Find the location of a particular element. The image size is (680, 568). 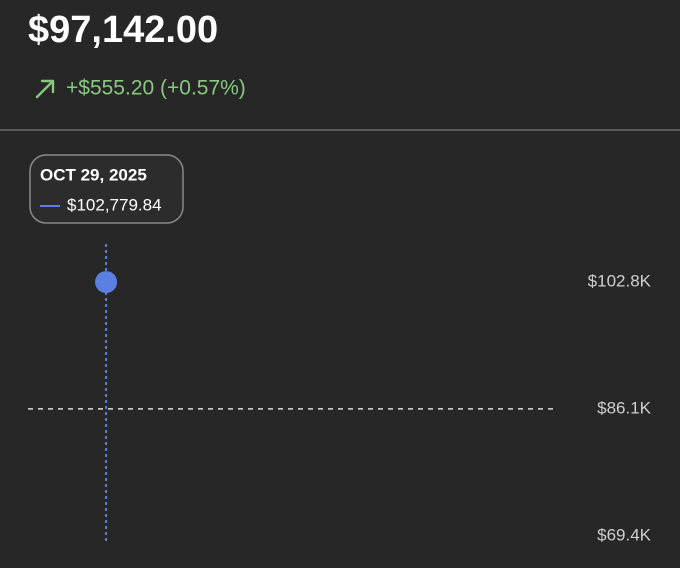

tooltip-dot is located at coordinates (106, 282).